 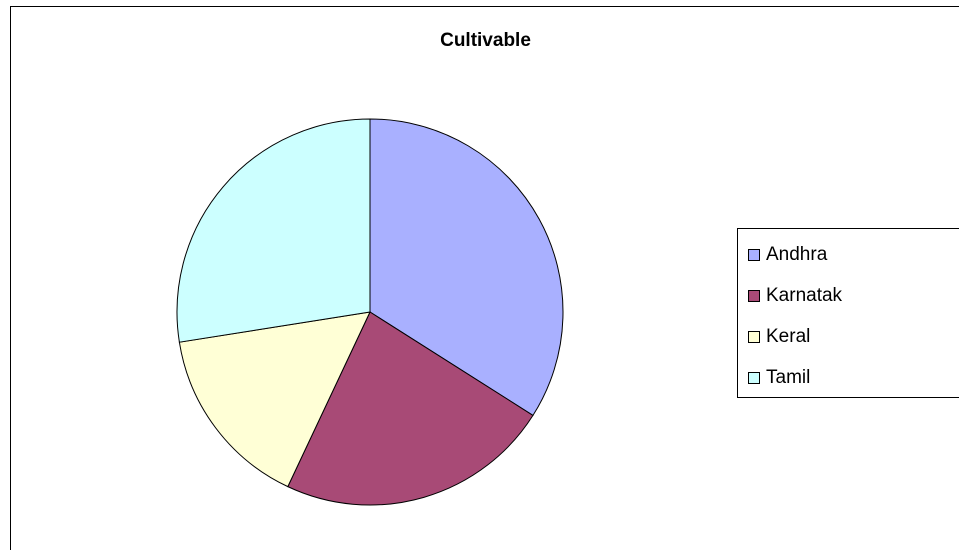 I want to click on pie-slice-karnatak, so click(x=410, y=408).